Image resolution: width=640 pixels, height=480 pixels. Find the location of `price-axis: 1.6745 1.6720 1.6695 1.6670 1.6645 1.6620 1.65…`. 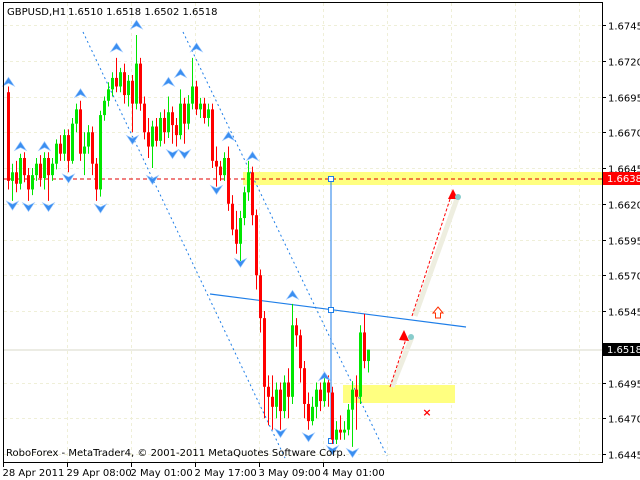

price-axis: 1.6745 1.6720 1.6695 1.6670 1.6645 1.6620 1.65… is located at coordinates (621, 242).